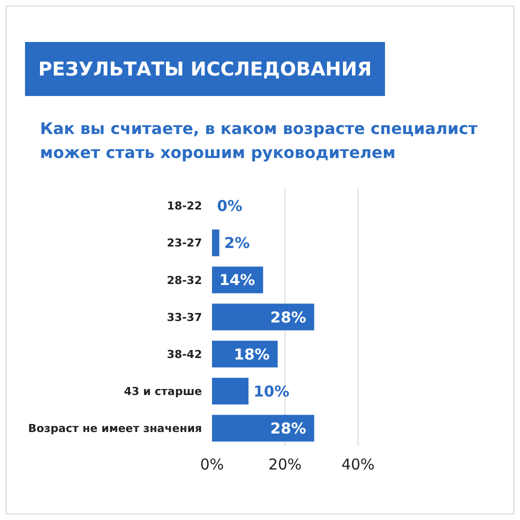  I want to click on y-tick-label: 23-27, so click(184, 243).